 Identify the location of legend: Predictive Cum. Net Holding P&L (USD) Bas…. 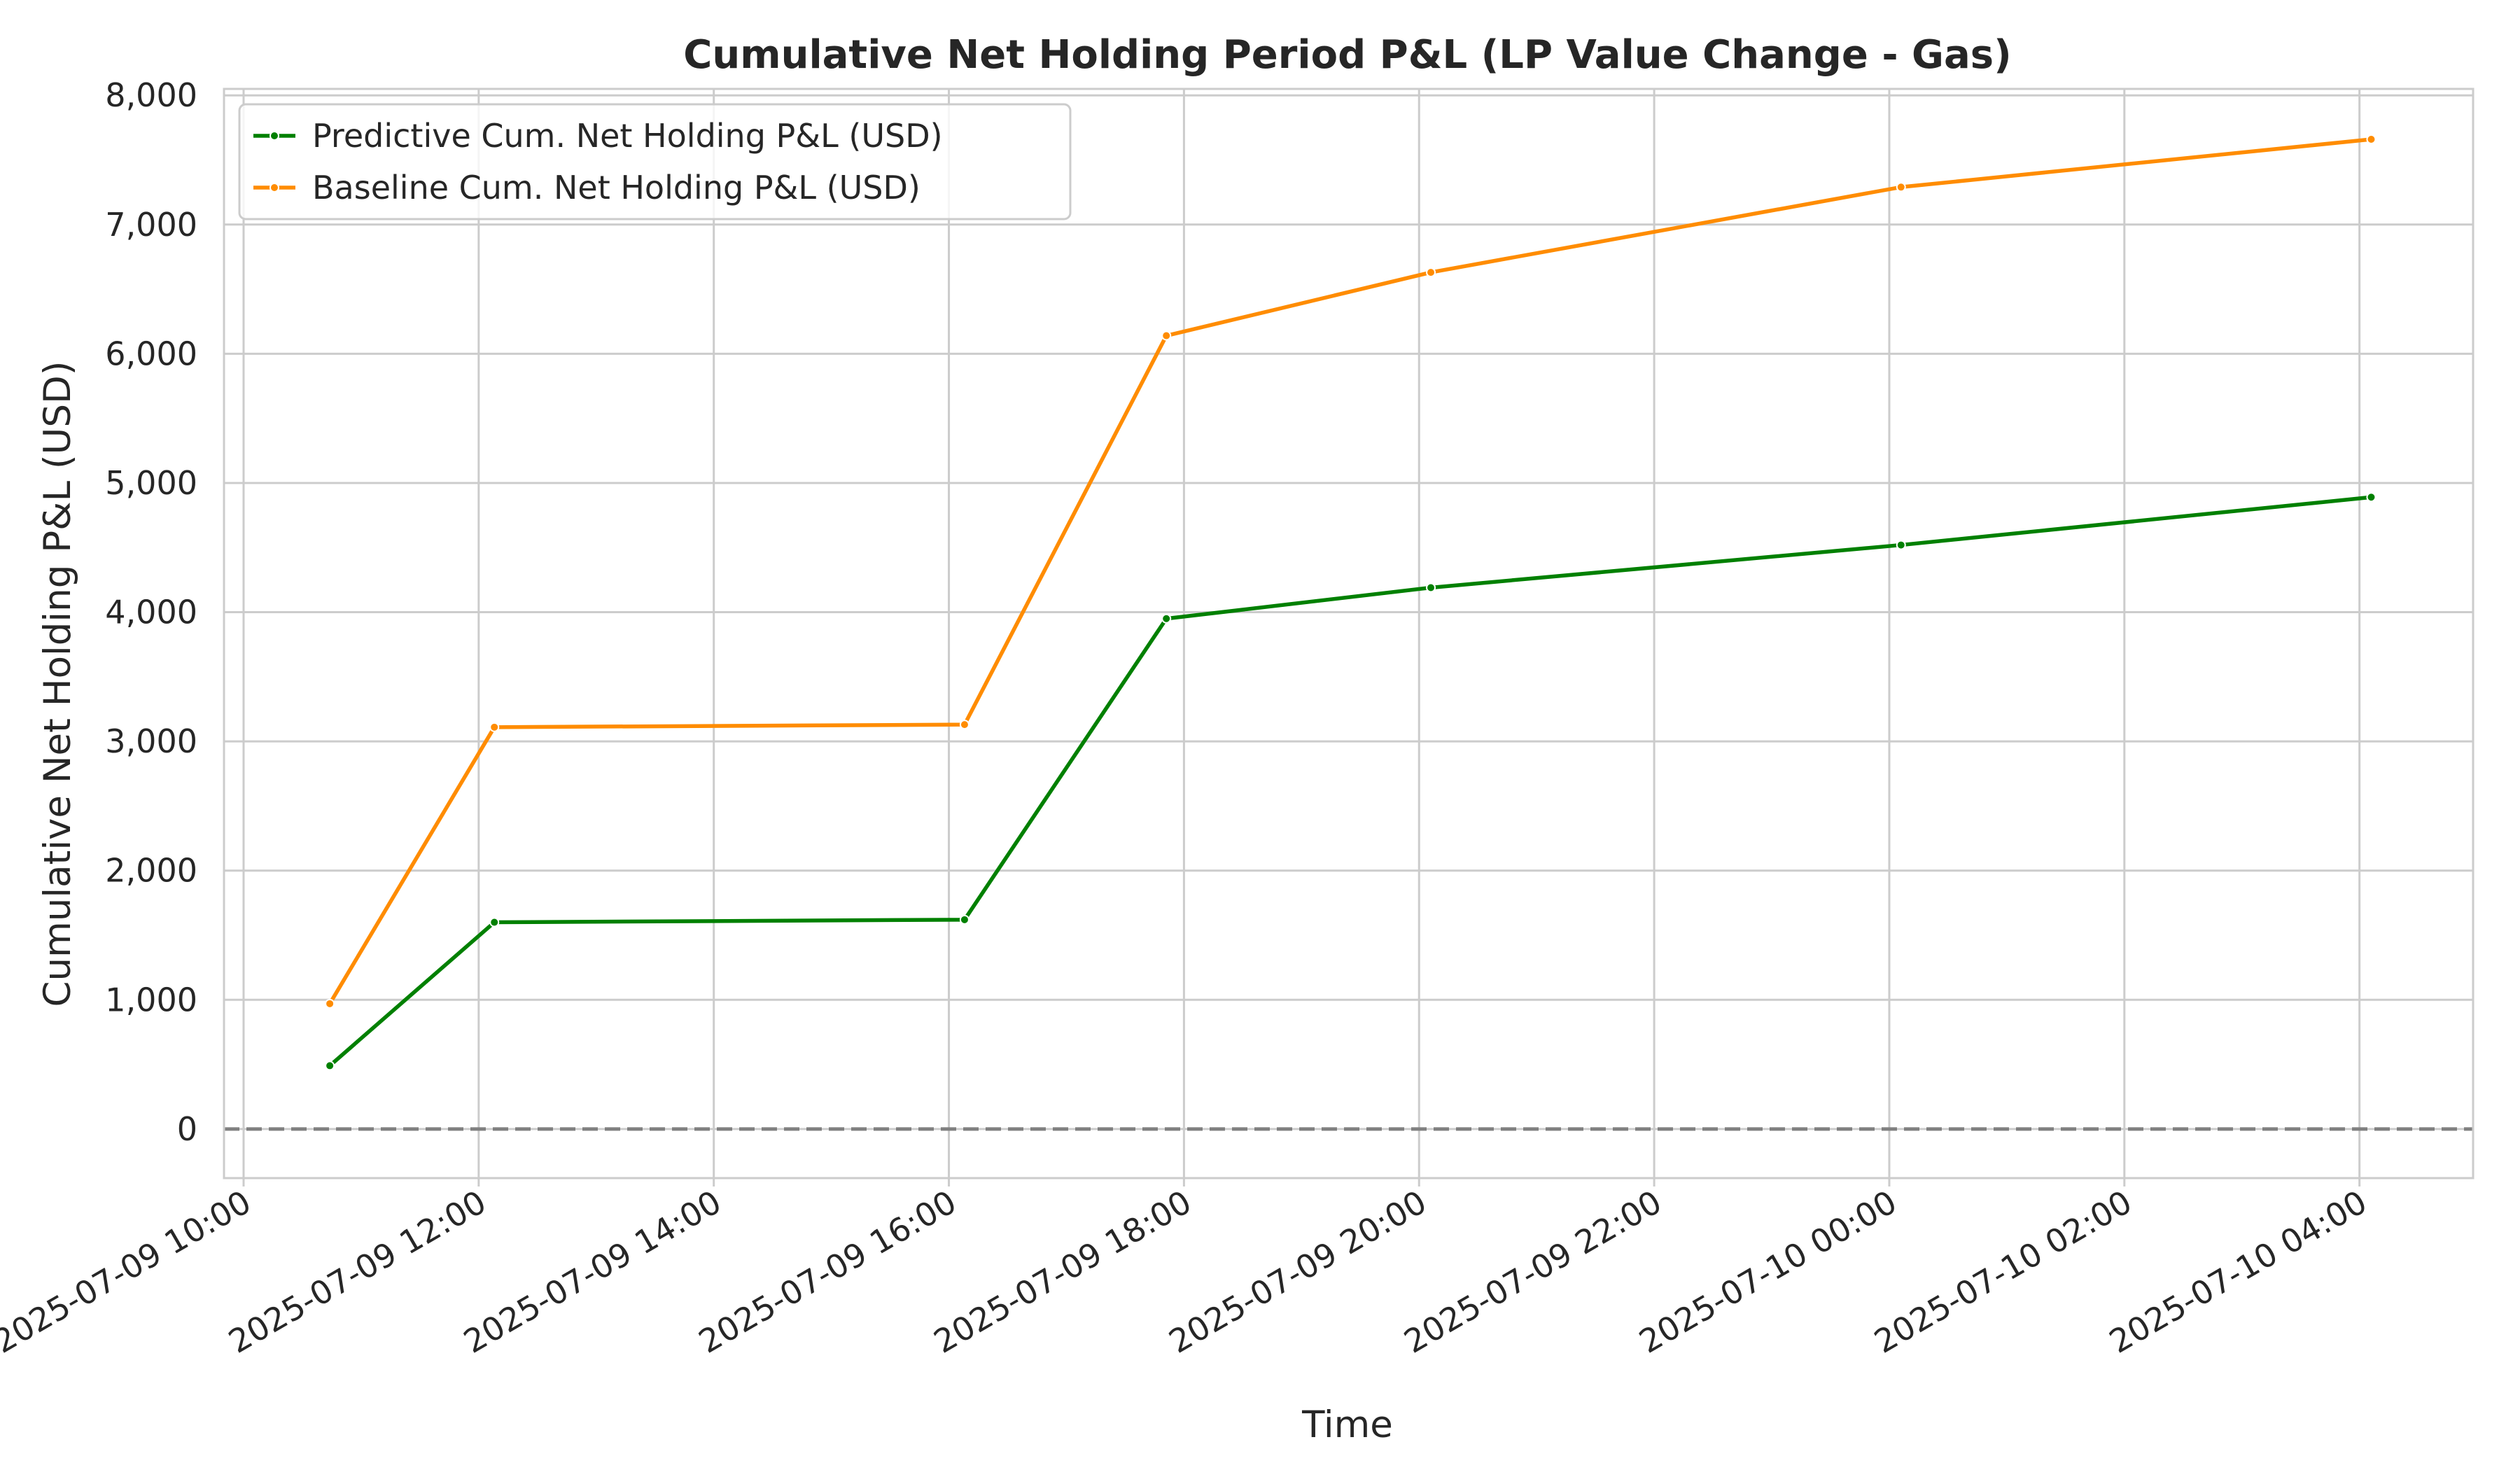
(655, 161).